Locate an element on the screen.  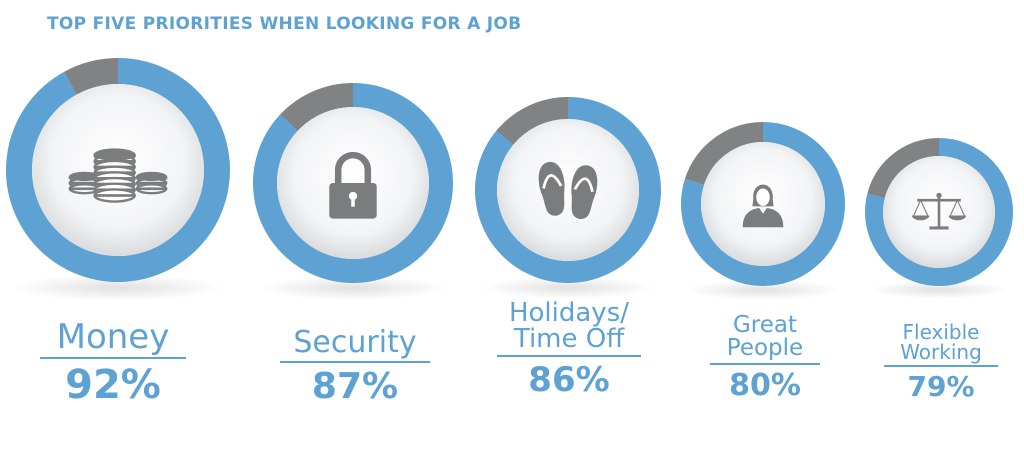
category-name: Security is located at coordinates (355, 345).